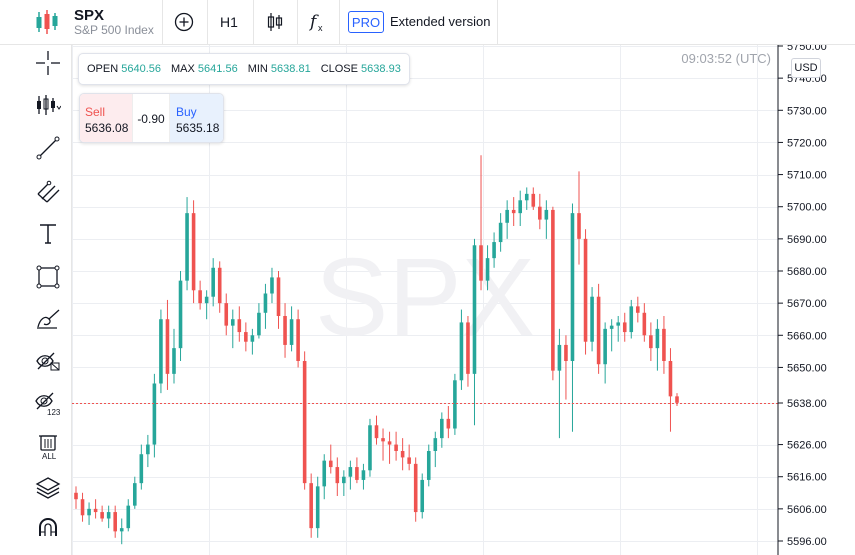 The height and width of the screenshot is (555, 855). What do you see at coordinates (54, 412) in the screenshot?
I see `svg-text: 123` at bounding box center [54, 412].